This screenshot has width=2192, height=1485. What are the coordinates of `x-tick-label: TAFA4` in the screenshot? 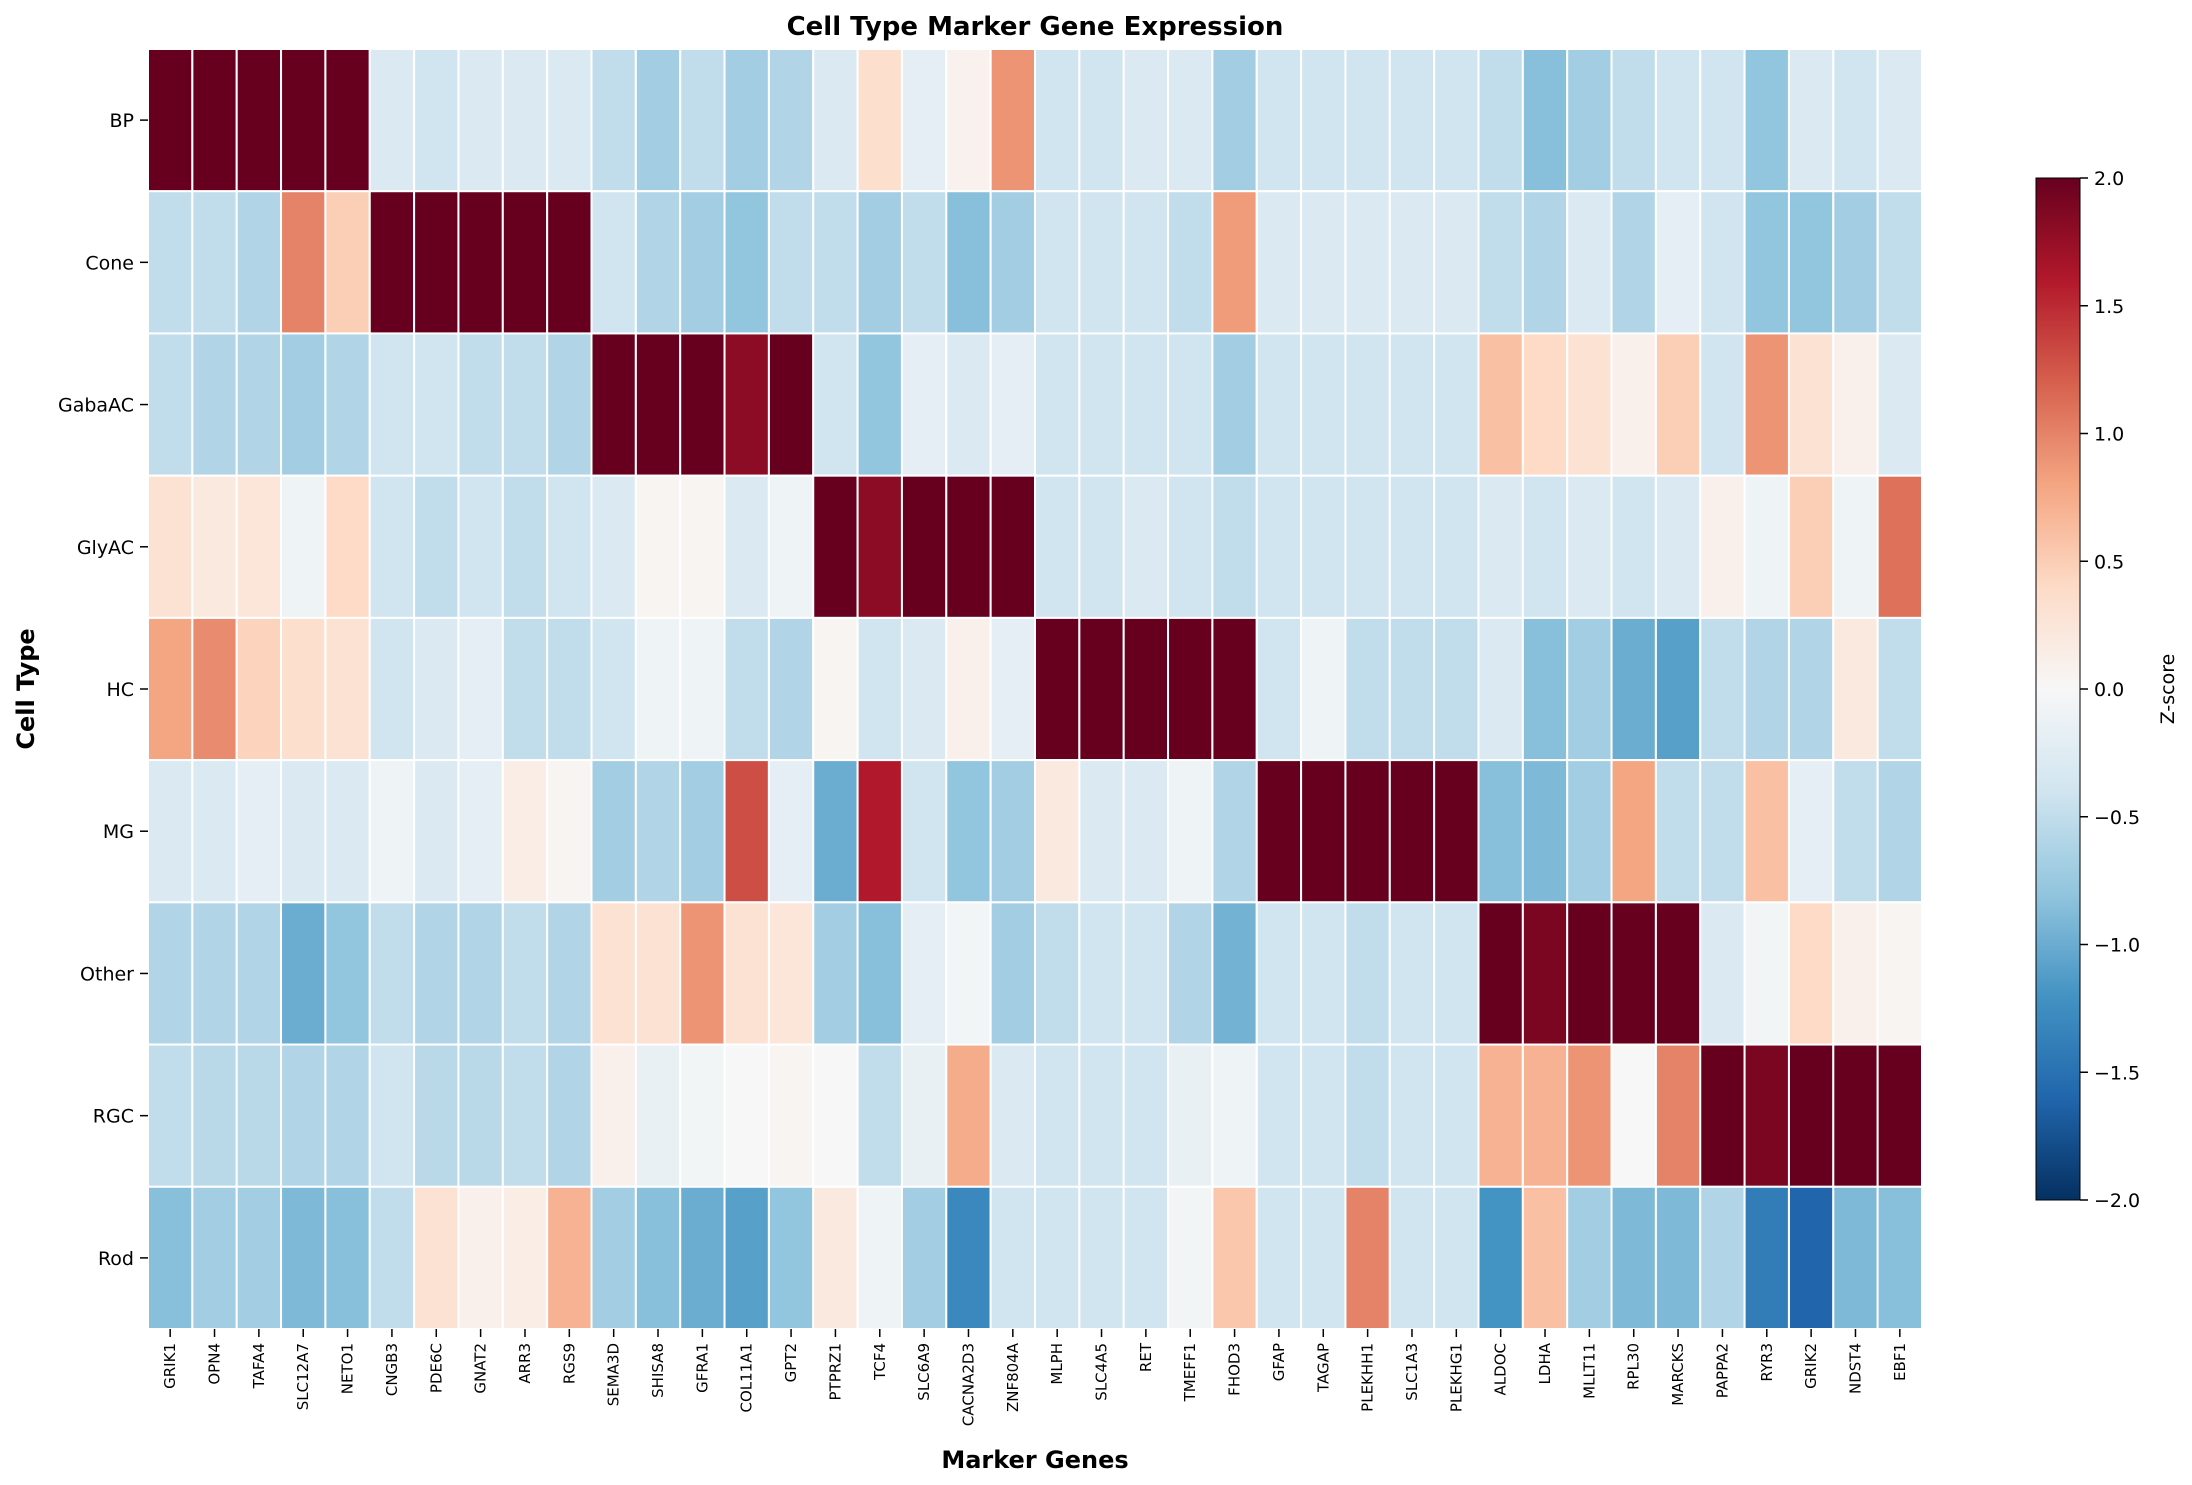 It's located at (259, 1366).